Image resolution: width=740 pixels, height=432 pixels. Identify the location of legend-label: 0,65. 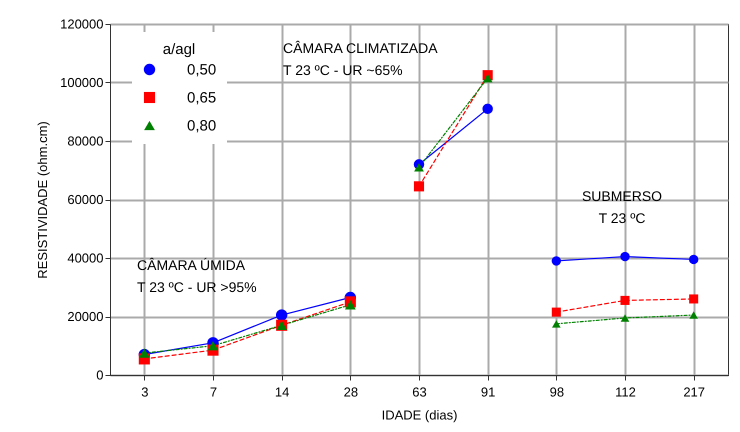
(201, 98).